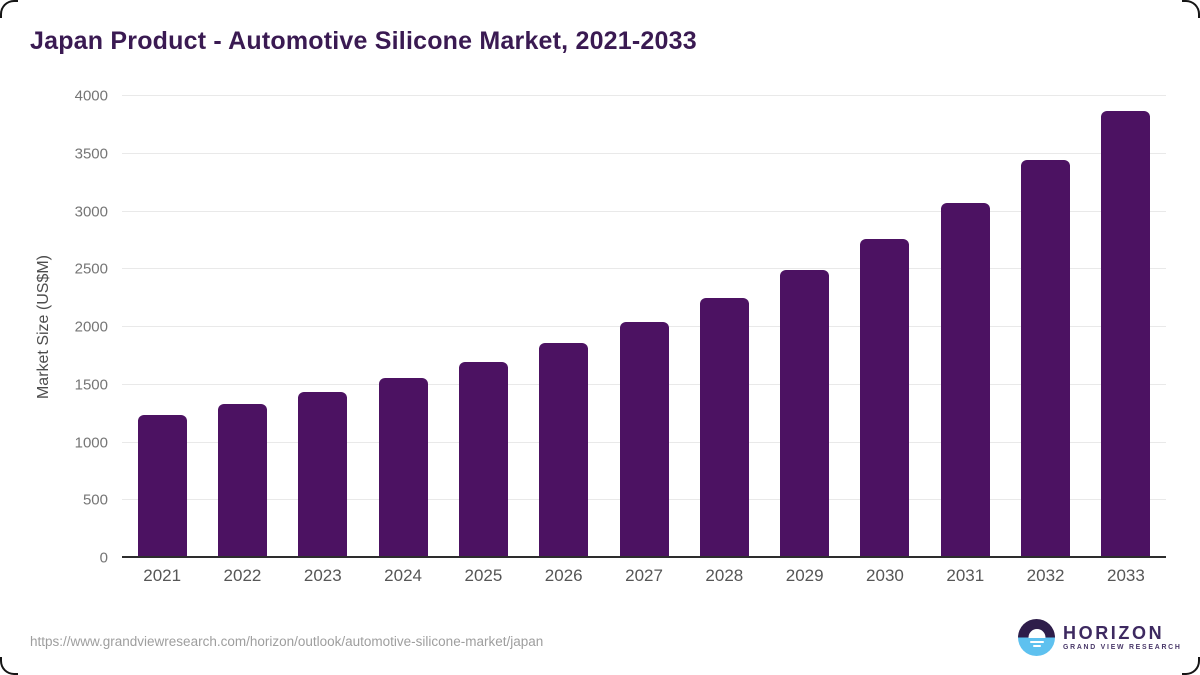  Describe the element at coordinates (91, 96) in the screenshot. I see `y-tick-4000: 4000` at that location.